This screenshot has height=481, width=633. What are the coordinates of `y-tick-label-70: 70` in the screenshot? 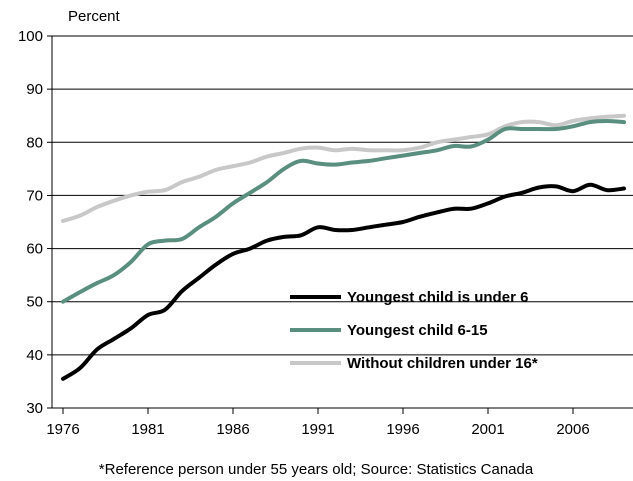 It's located at (34, 195).